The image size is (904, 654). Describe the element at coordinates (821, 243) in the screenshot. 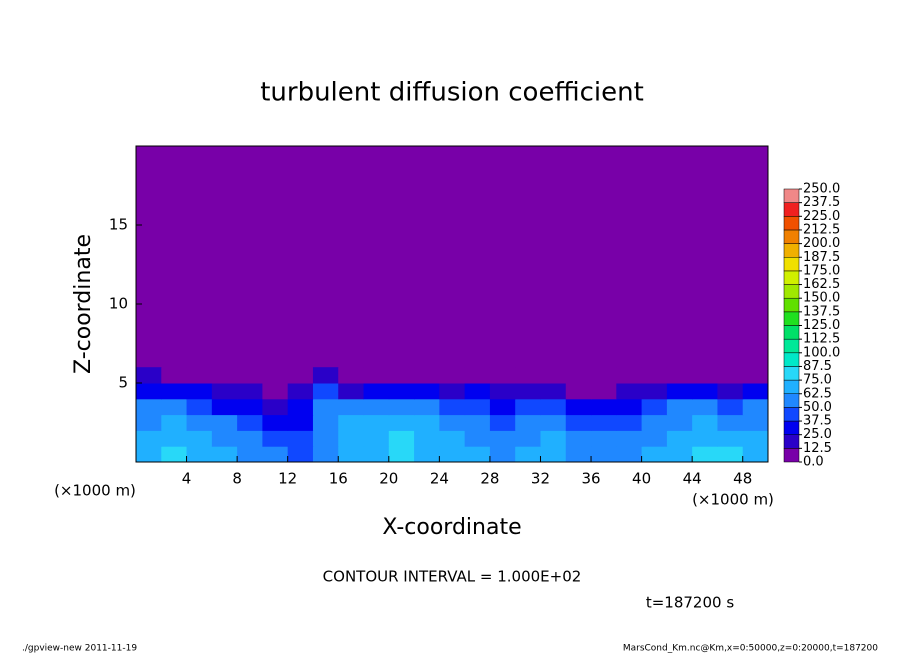

I see `colorbar-label: 200.0` at that location.